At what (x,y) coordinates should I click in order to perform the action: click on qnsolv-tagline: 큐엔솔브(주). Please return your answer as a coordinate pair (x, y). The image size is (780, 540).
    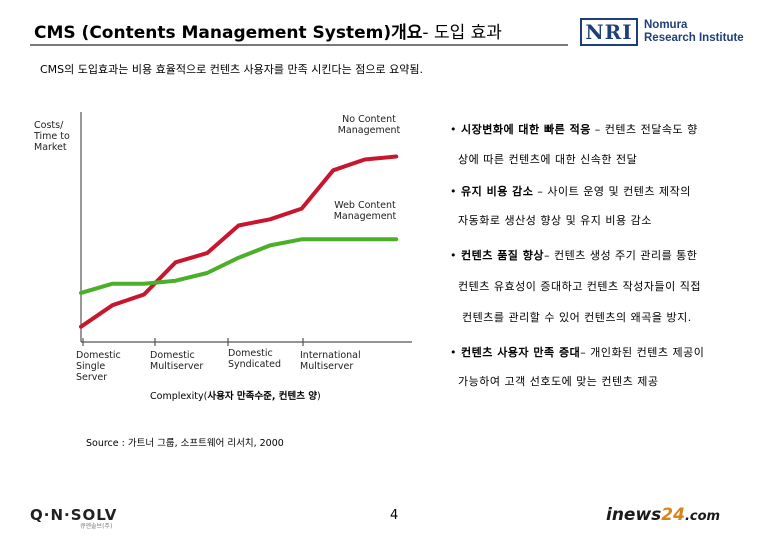
    Looking at the image, I should click on (96, 526).